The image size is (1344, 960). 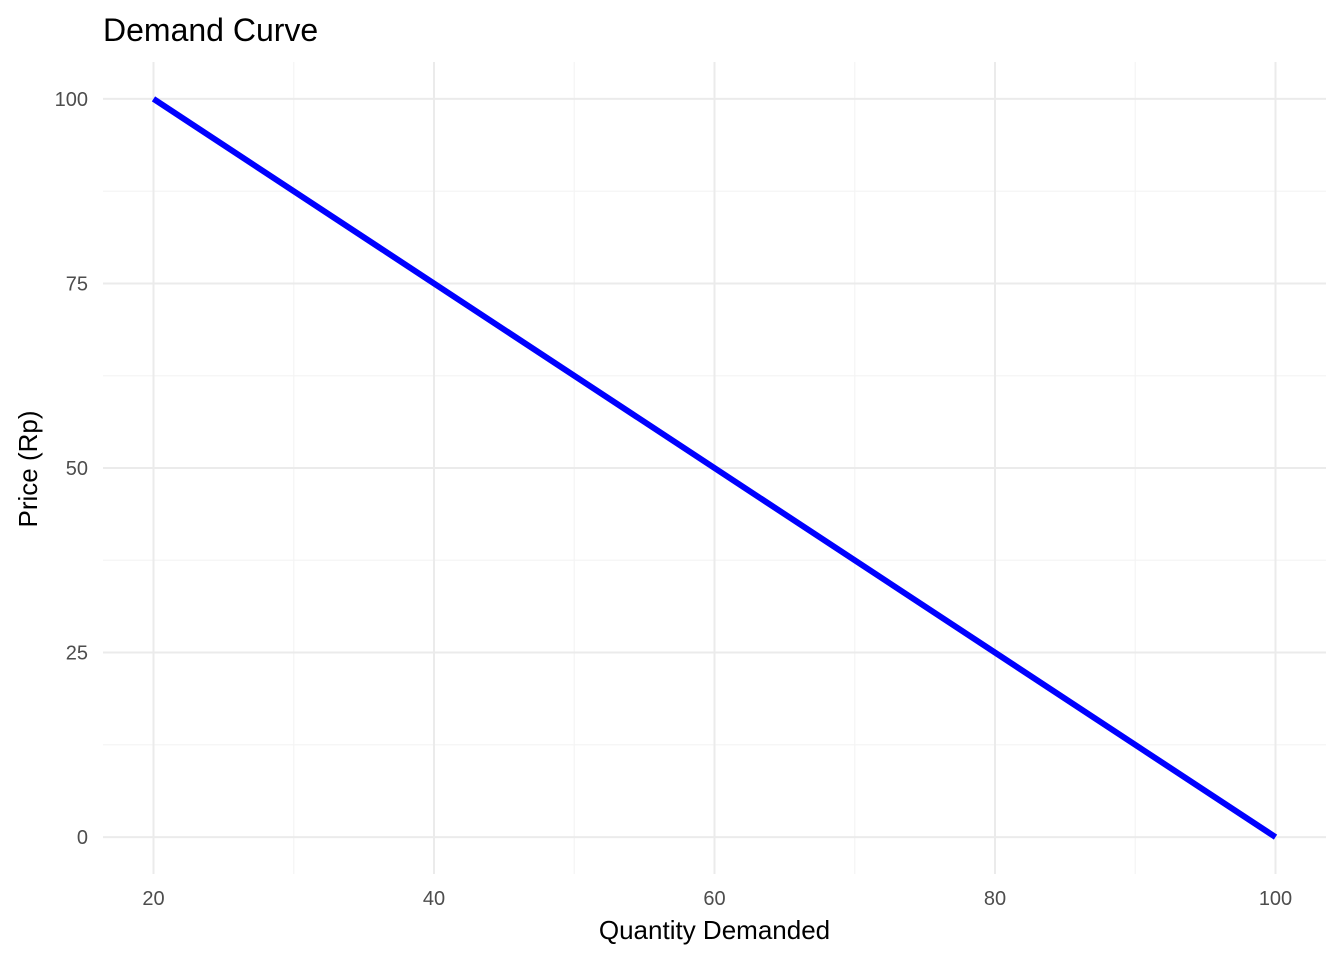 I want to click on y-tick-label: 25, so click(x=77, y=654).